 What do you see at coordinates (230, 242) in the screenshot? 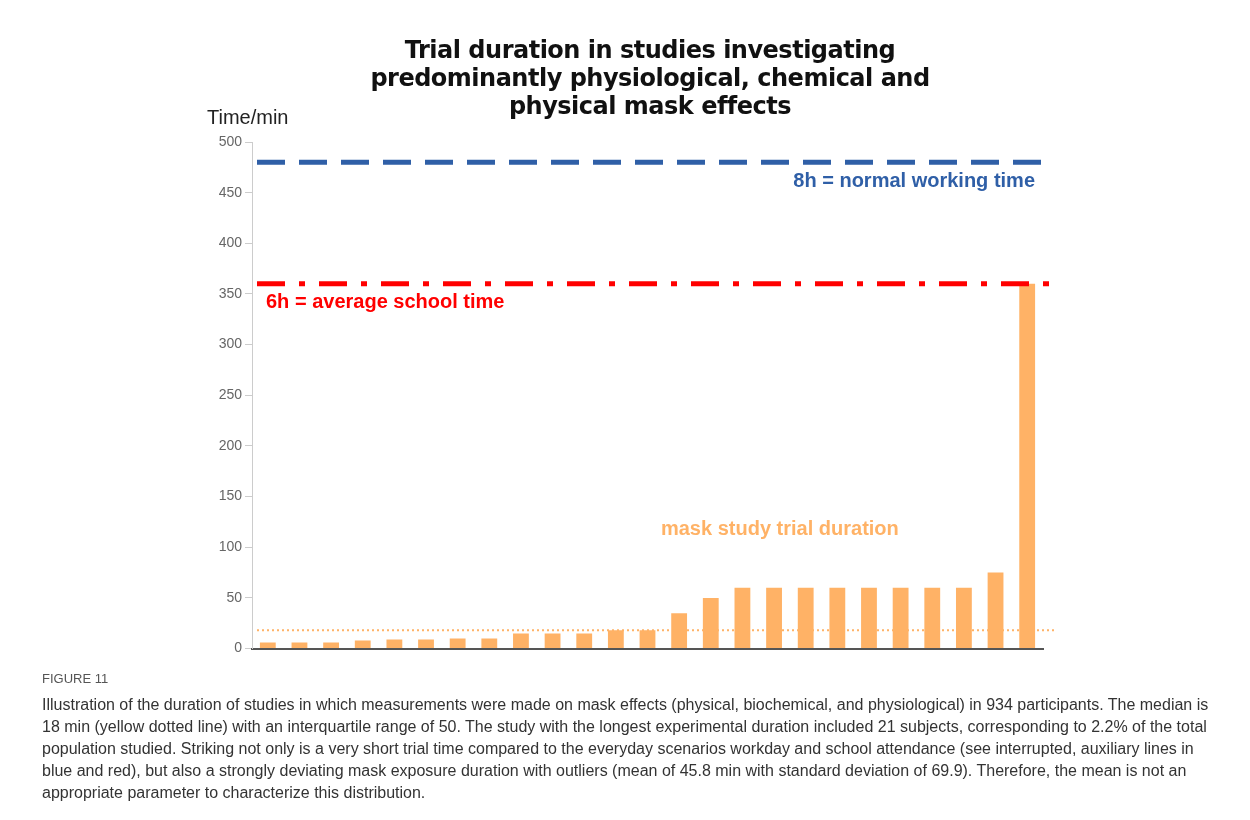
I see `y-tick-label: 400` at bounding box center [230, 242].